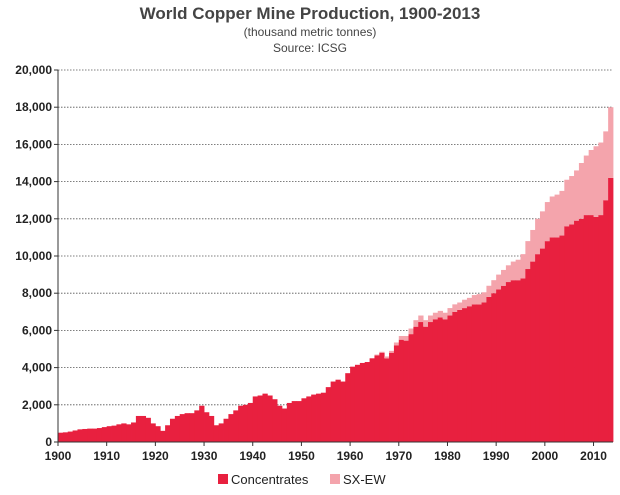 The height and width of the screenshot is (495, 620). I want to click on y-tick-label: 18,000, so click(33, 107).